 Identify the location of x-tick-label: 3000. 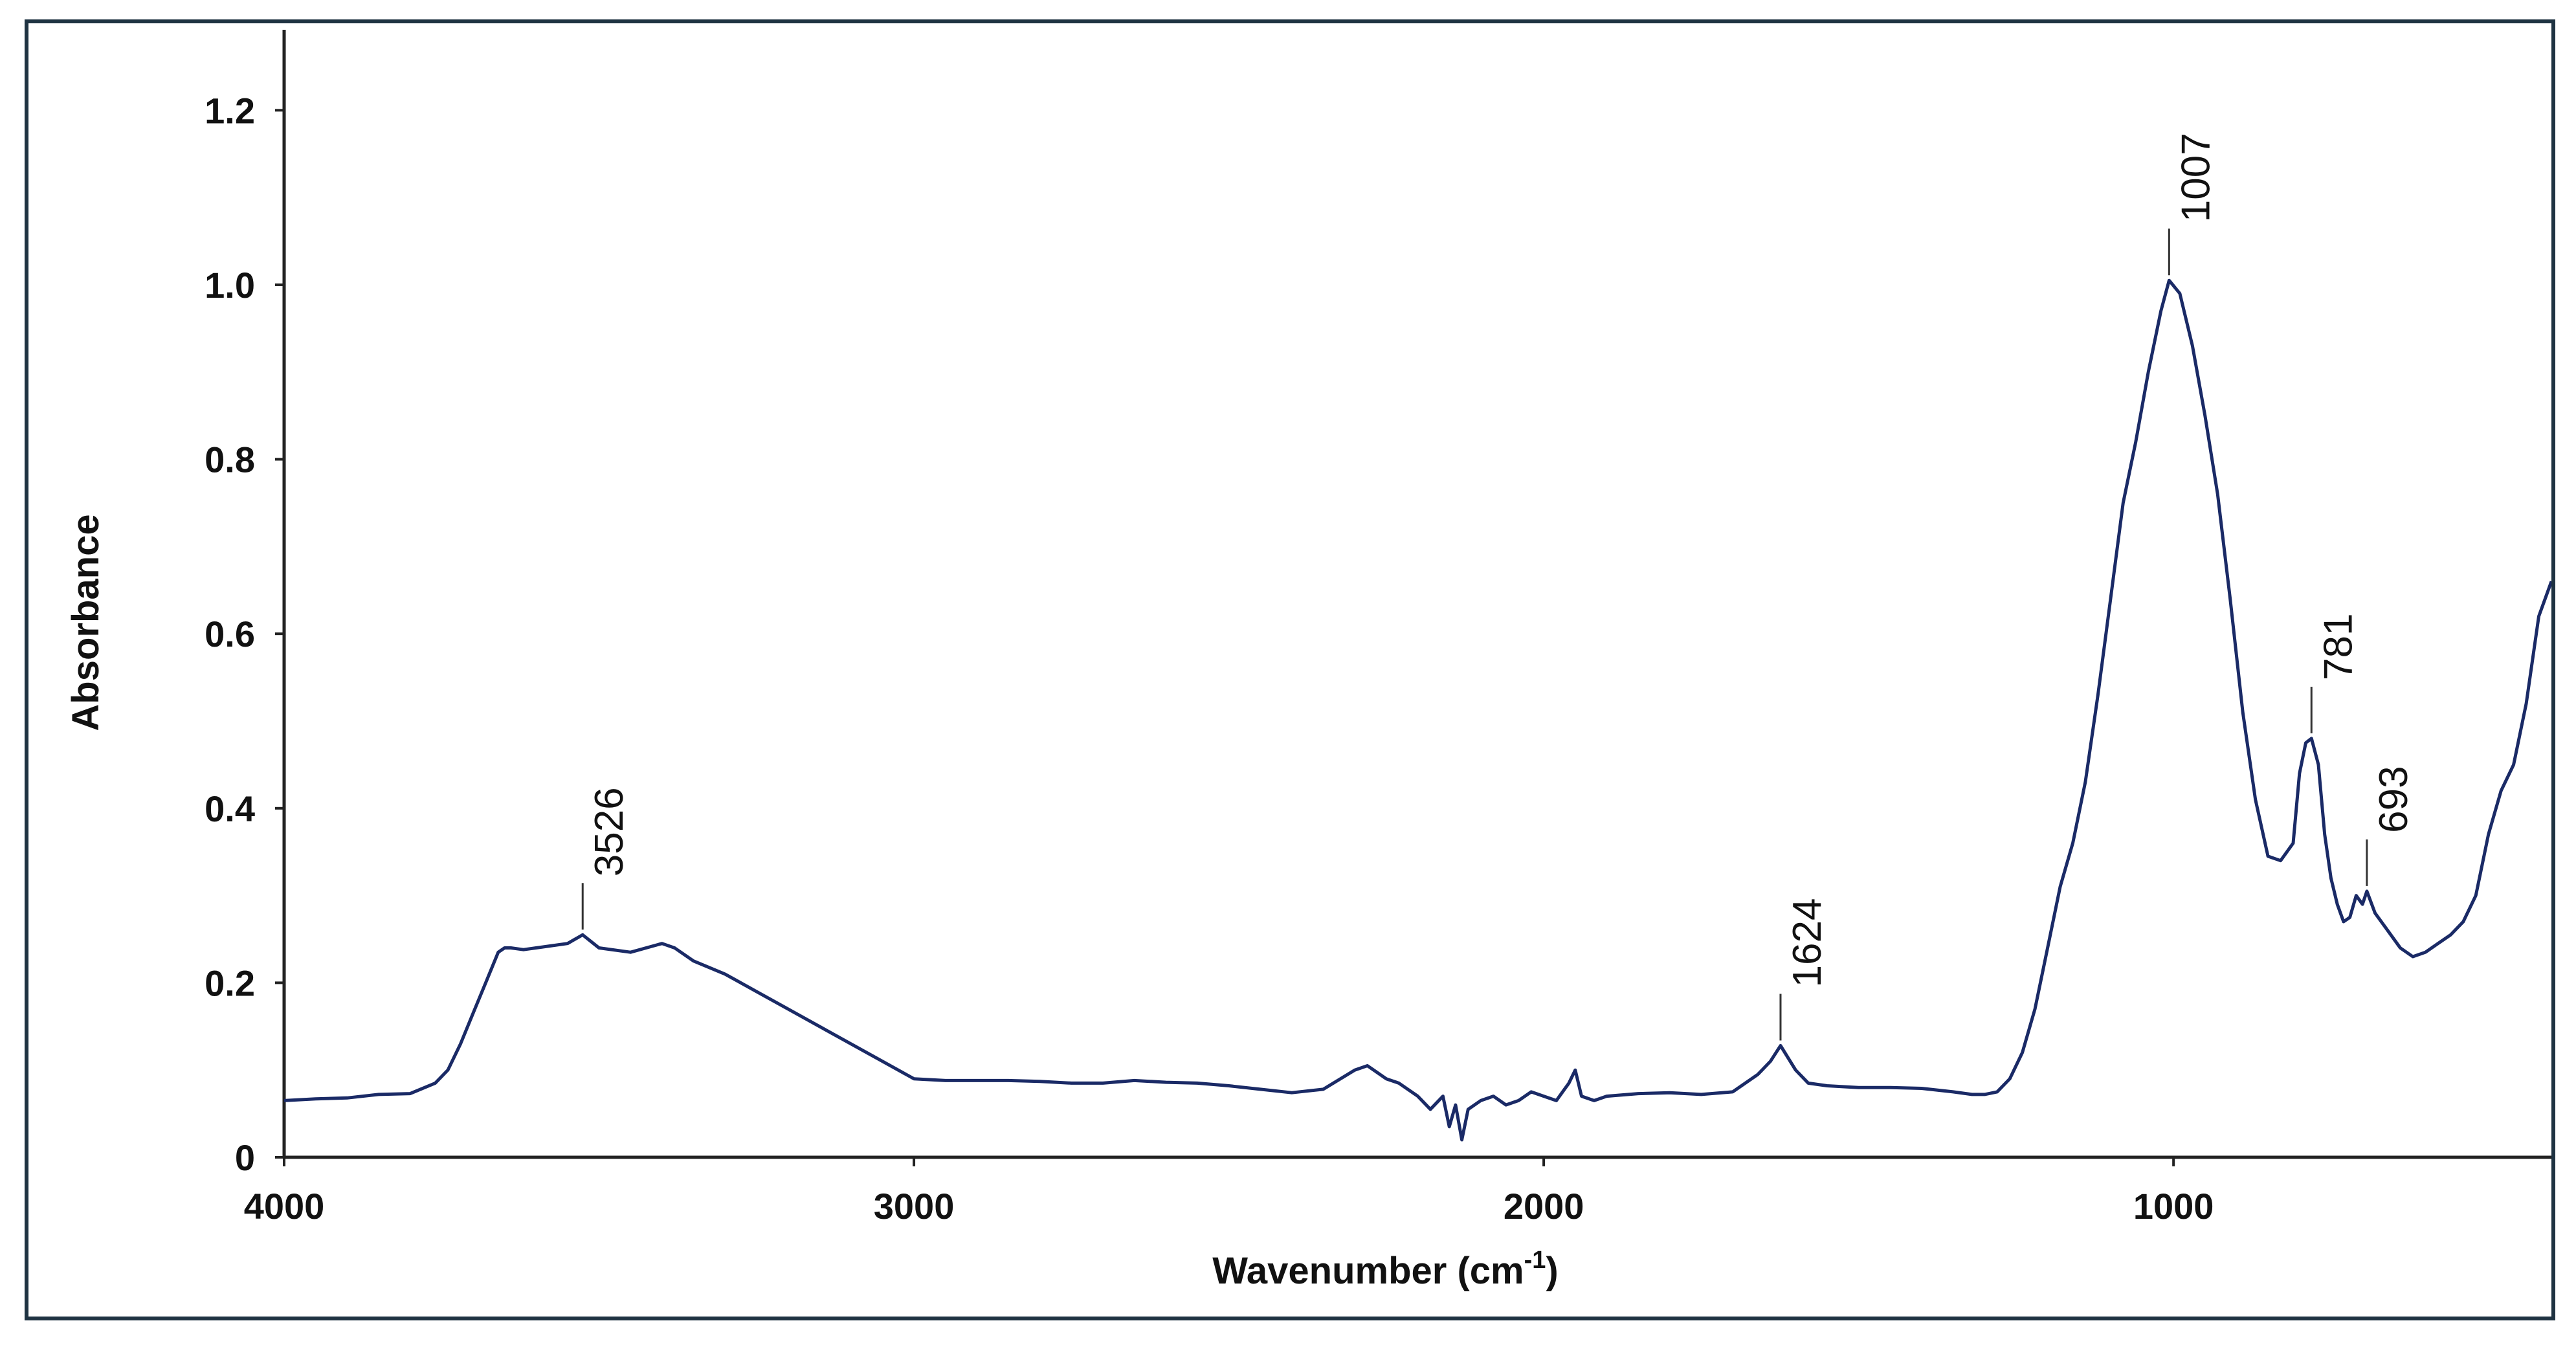
(914, 1206).